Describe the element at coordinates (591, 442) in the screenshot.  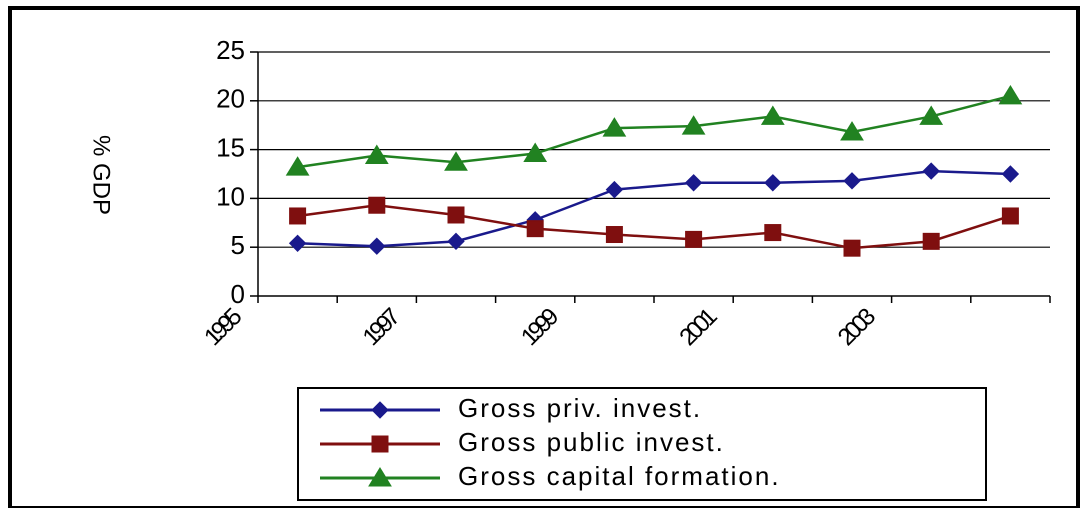
I see `legend-label: Gross public invest.` at that location.